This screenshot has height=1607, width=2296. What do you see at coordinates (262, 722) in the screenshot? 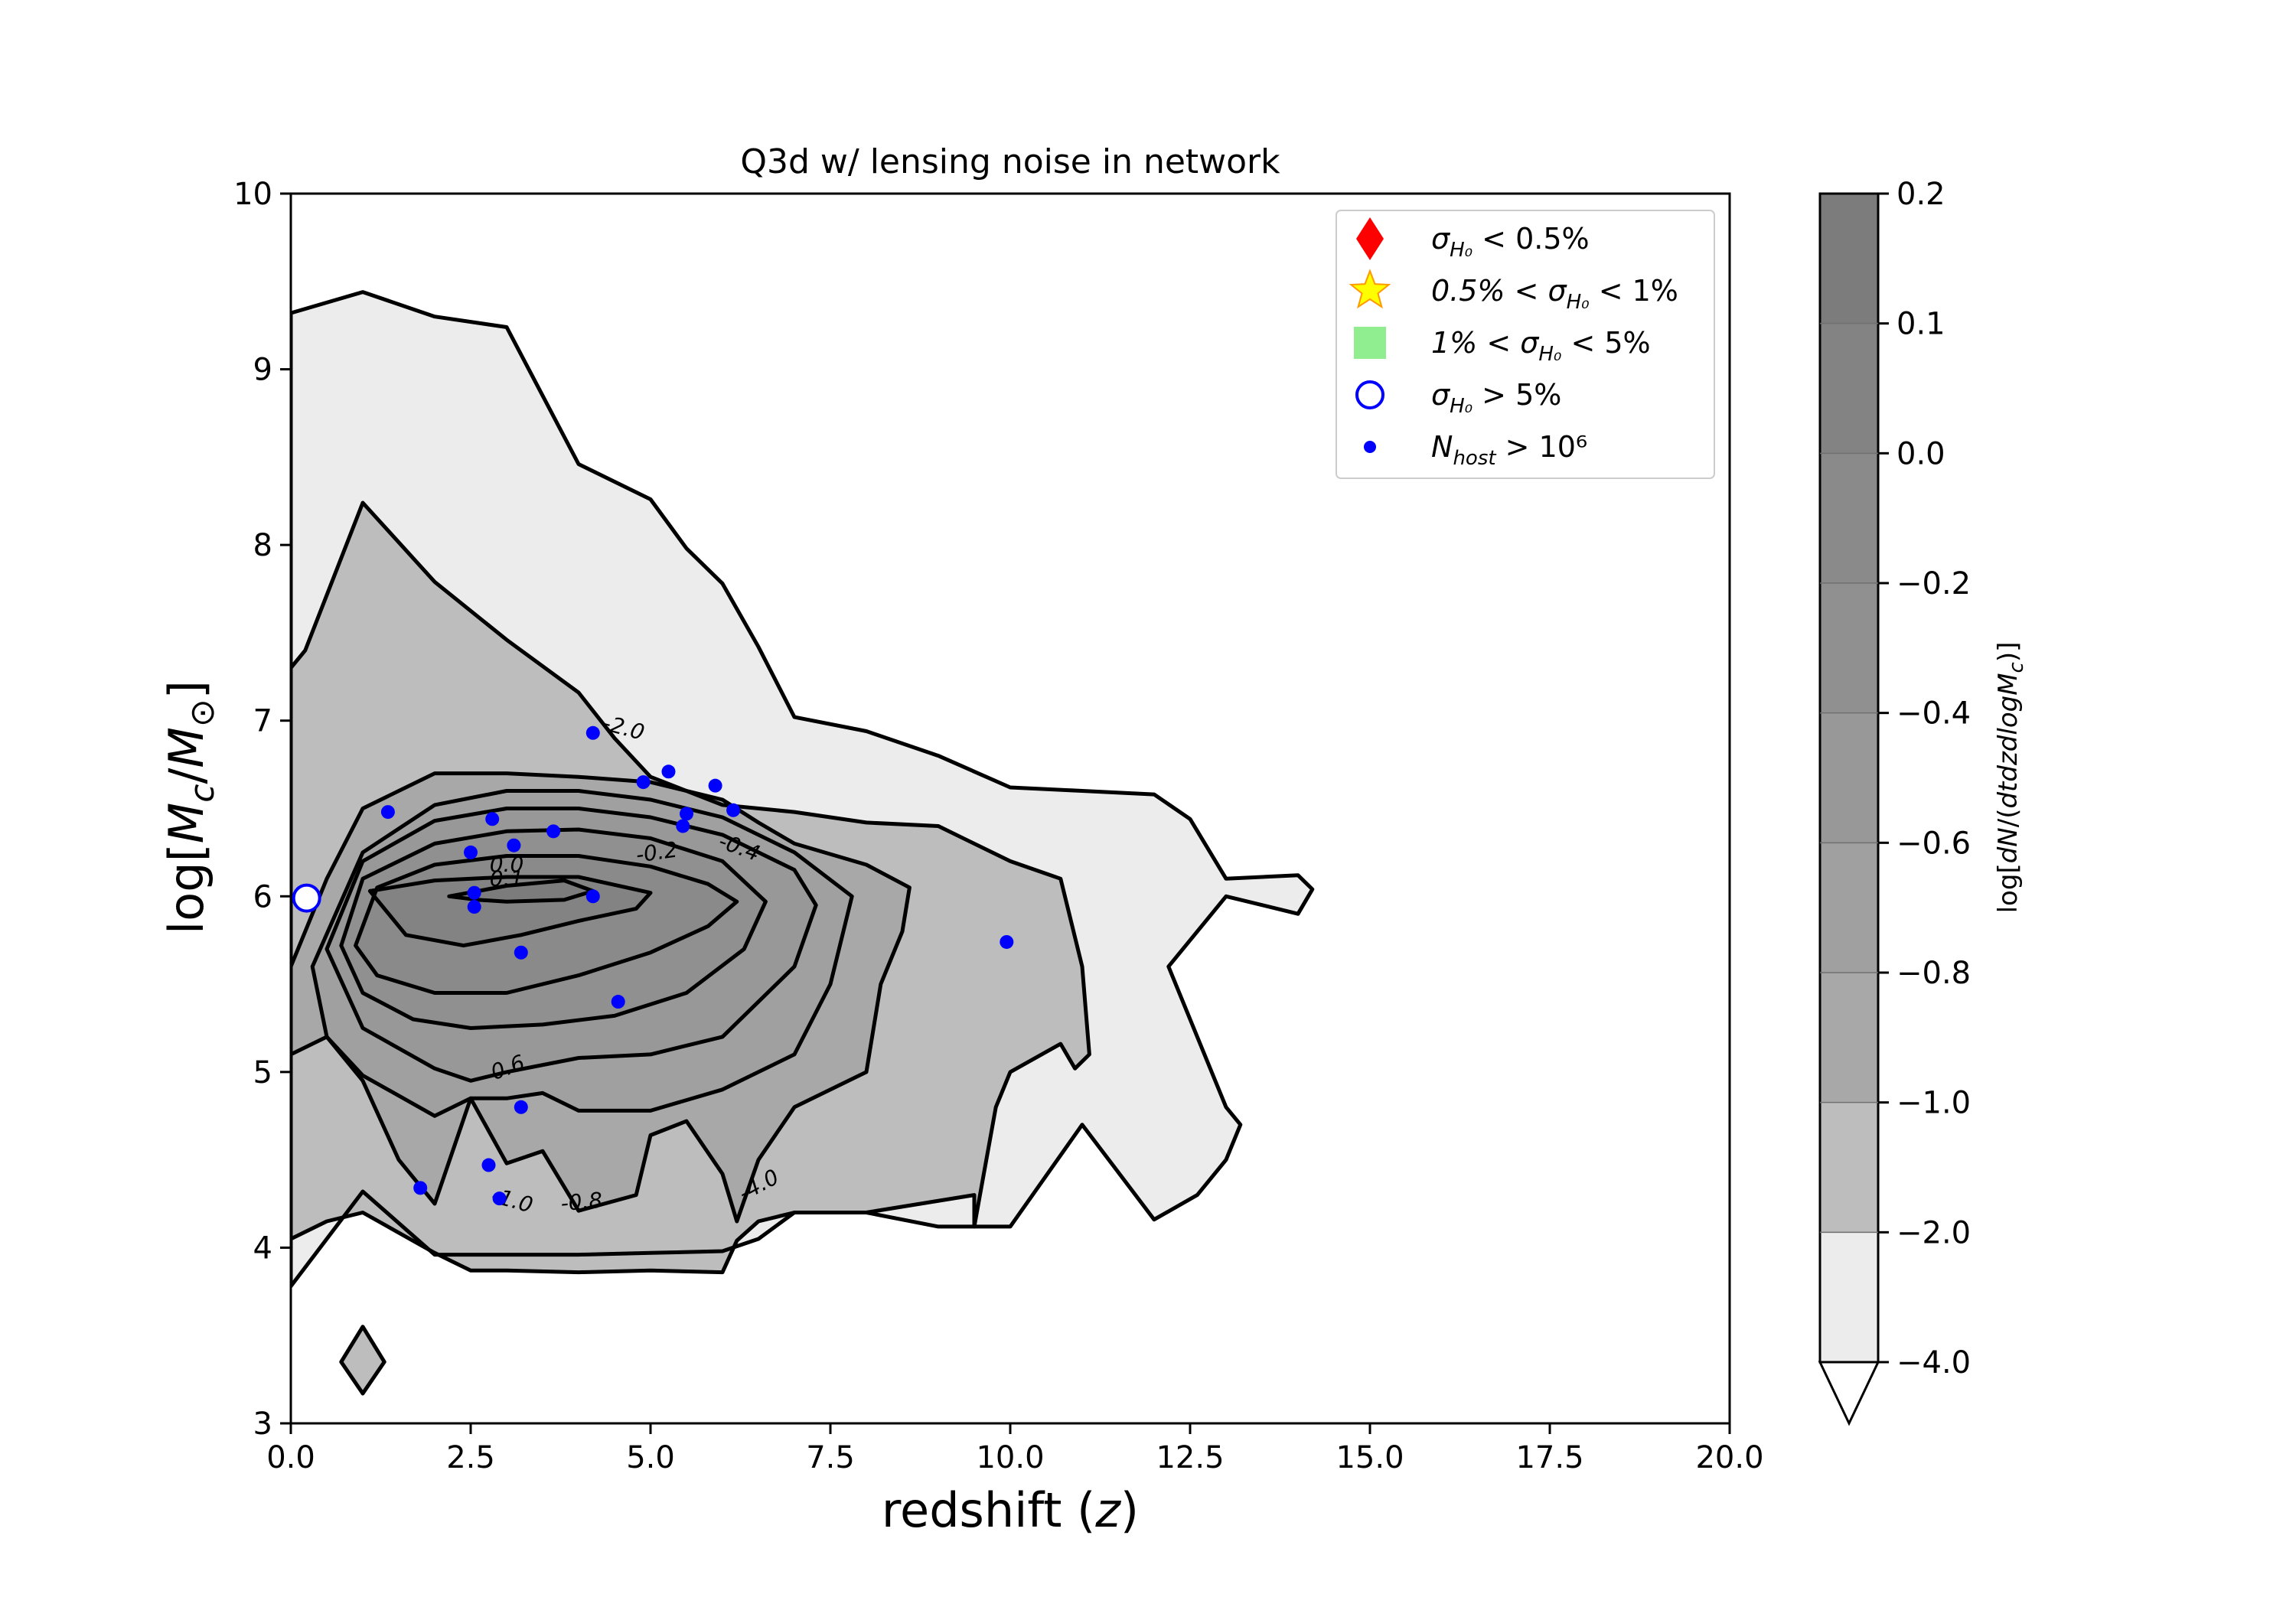
I see `y-tick-label: 7` at bounding box center [262, 722].